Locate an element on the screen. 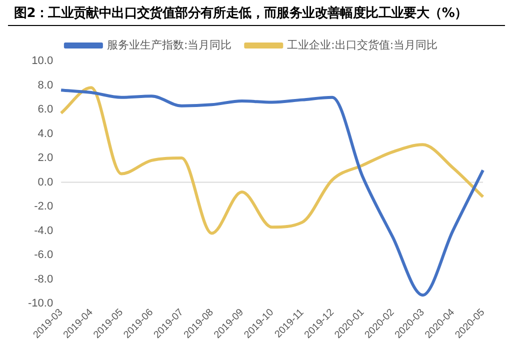  legend-label: 服务业生产指数:当月同比 is located at coordinates (169, 45).